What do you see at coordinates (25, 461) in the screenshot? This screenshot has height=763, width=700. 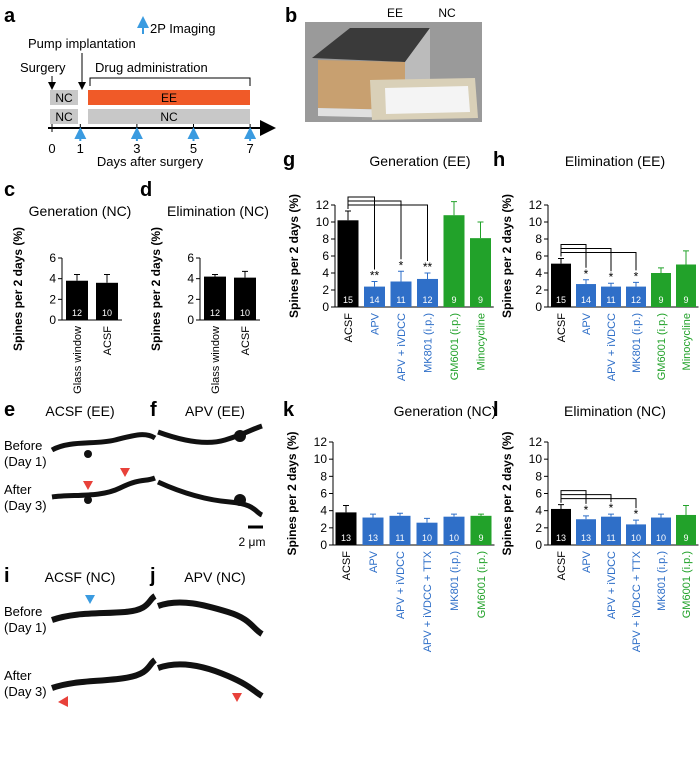 I see `row-label: (Day 1)` at bounding box center [25, 461].